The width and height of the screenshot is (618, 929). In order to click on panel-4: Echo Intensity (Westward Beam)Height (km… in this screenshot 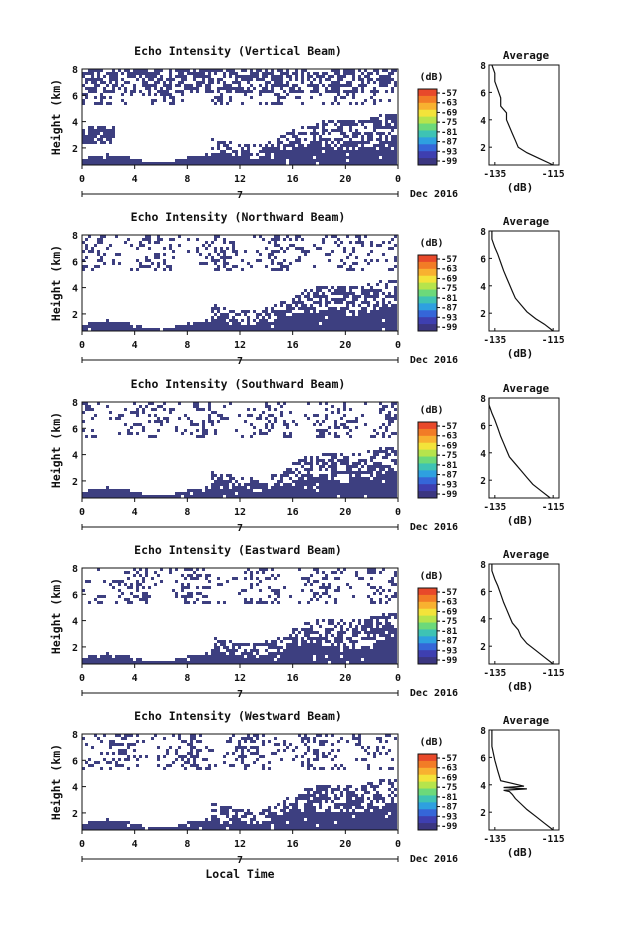, I will do `click(307, 787)`.